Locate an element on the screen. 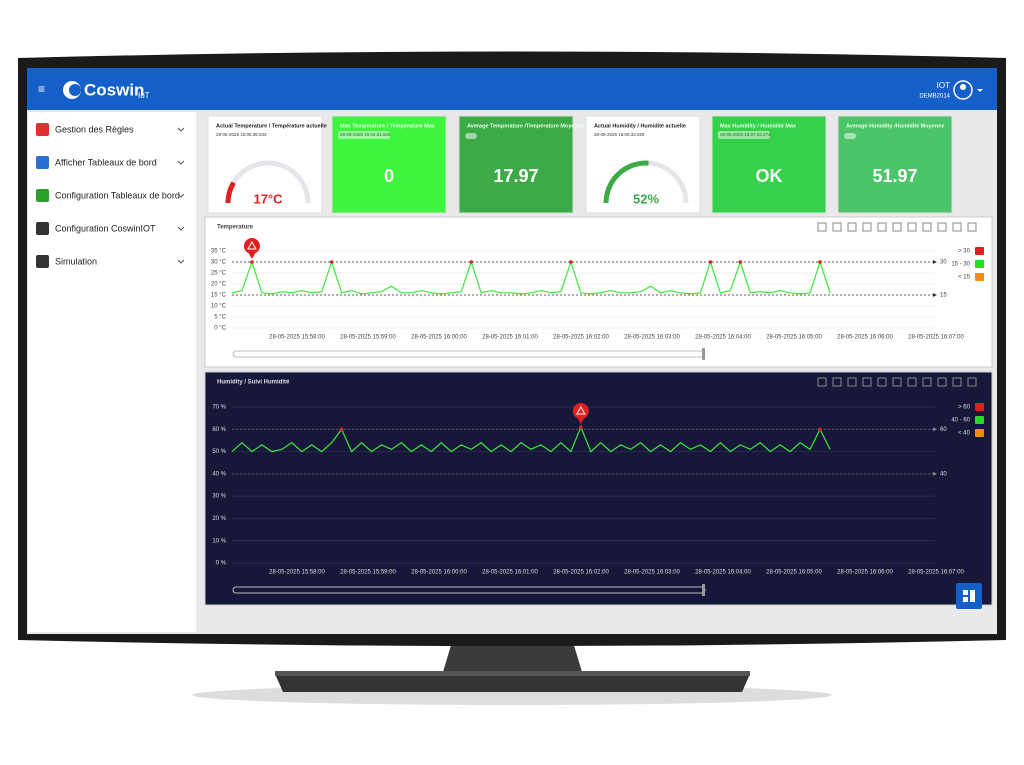  menu-icon: ≡ is located at coordinates (41, 89).